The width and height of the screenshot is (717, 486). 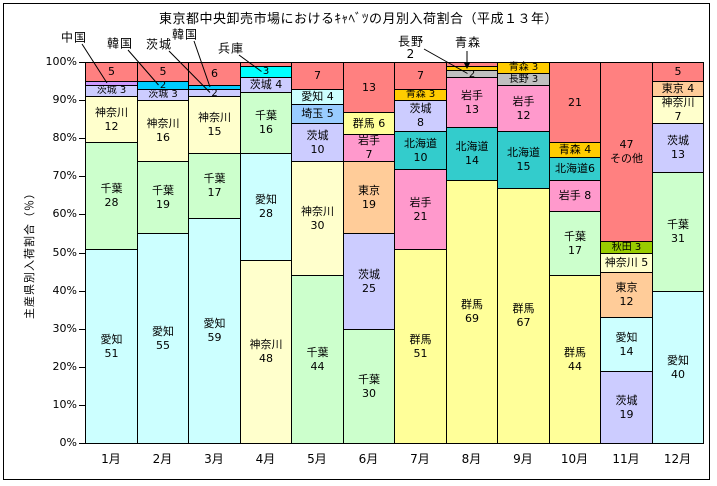 I want to click on bar-segment: 7, so click(x=317, y=76).